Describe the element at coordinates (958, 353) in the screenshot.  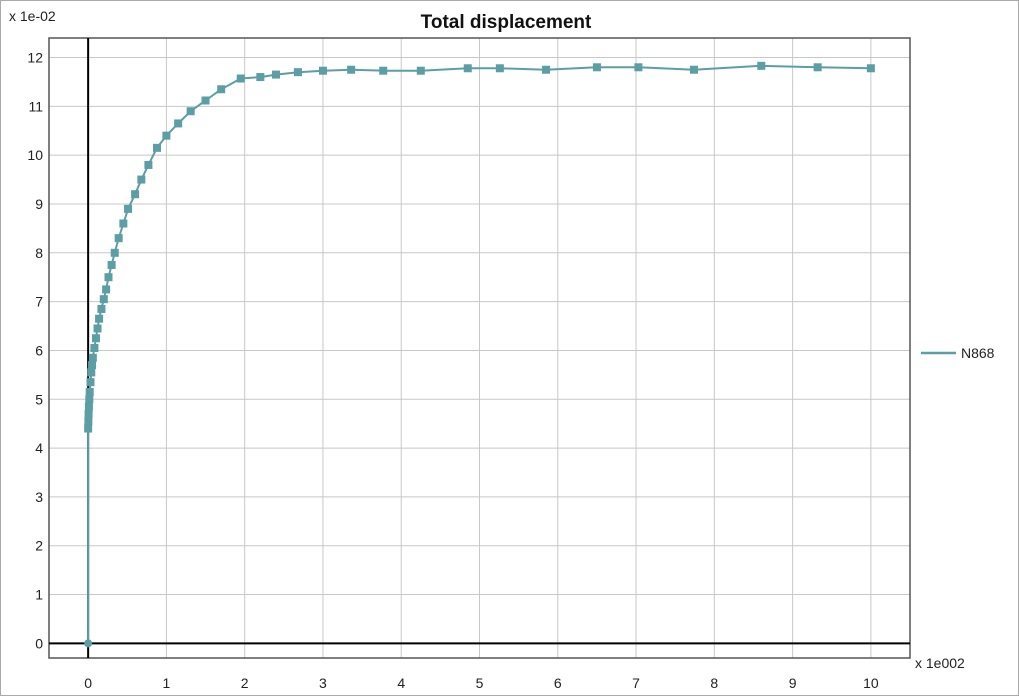
I see `legend: N868` at that location.